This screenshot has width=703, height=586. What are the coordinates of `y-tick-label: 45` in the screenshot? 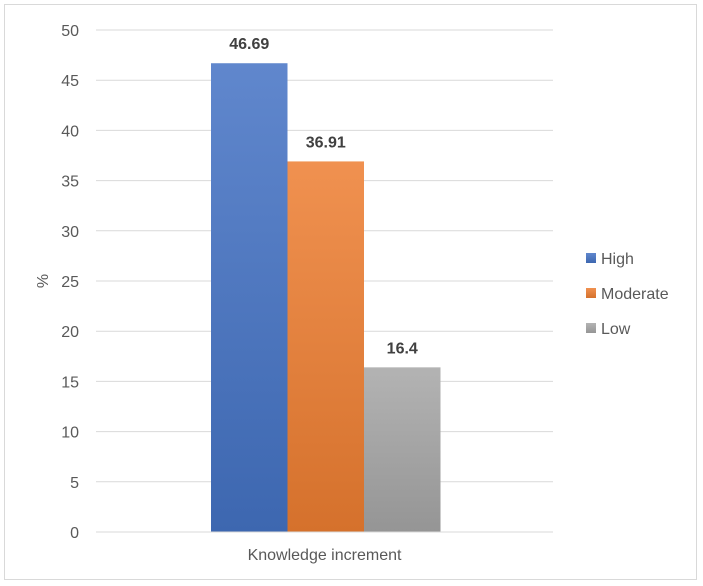 It's located at (70, 81).